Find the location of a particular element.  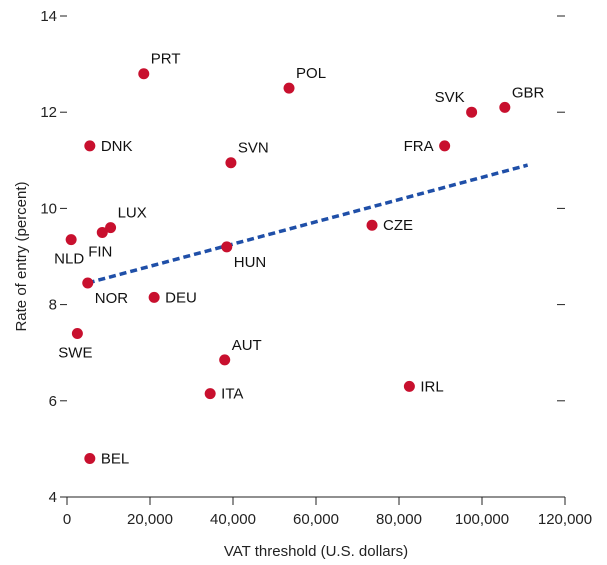

point-label: SVK is located at coordinates (450, 97).